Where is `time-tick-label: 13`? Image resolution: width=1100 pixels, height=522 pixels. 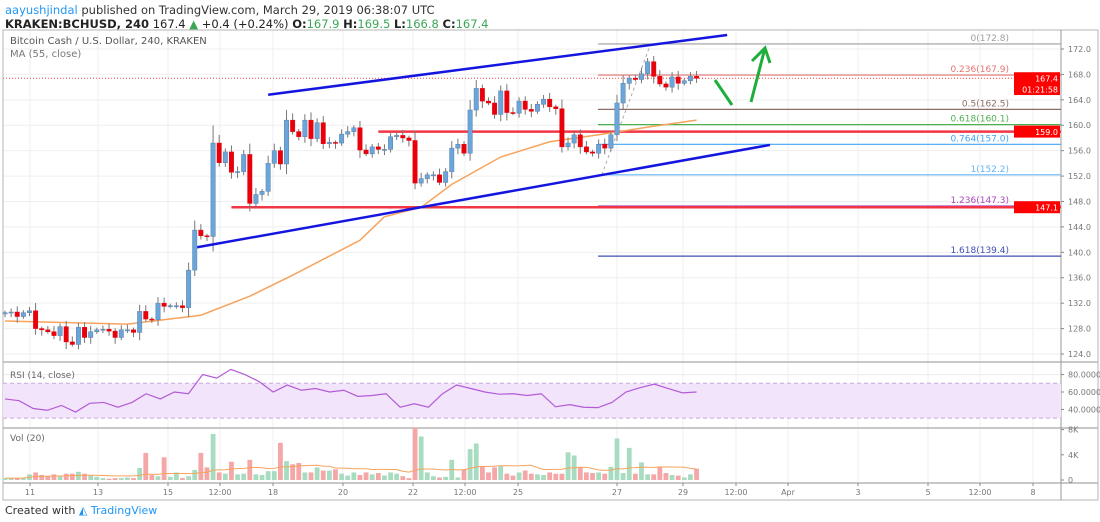 time-tick-label: 13 is located at coordinates (98, 492).